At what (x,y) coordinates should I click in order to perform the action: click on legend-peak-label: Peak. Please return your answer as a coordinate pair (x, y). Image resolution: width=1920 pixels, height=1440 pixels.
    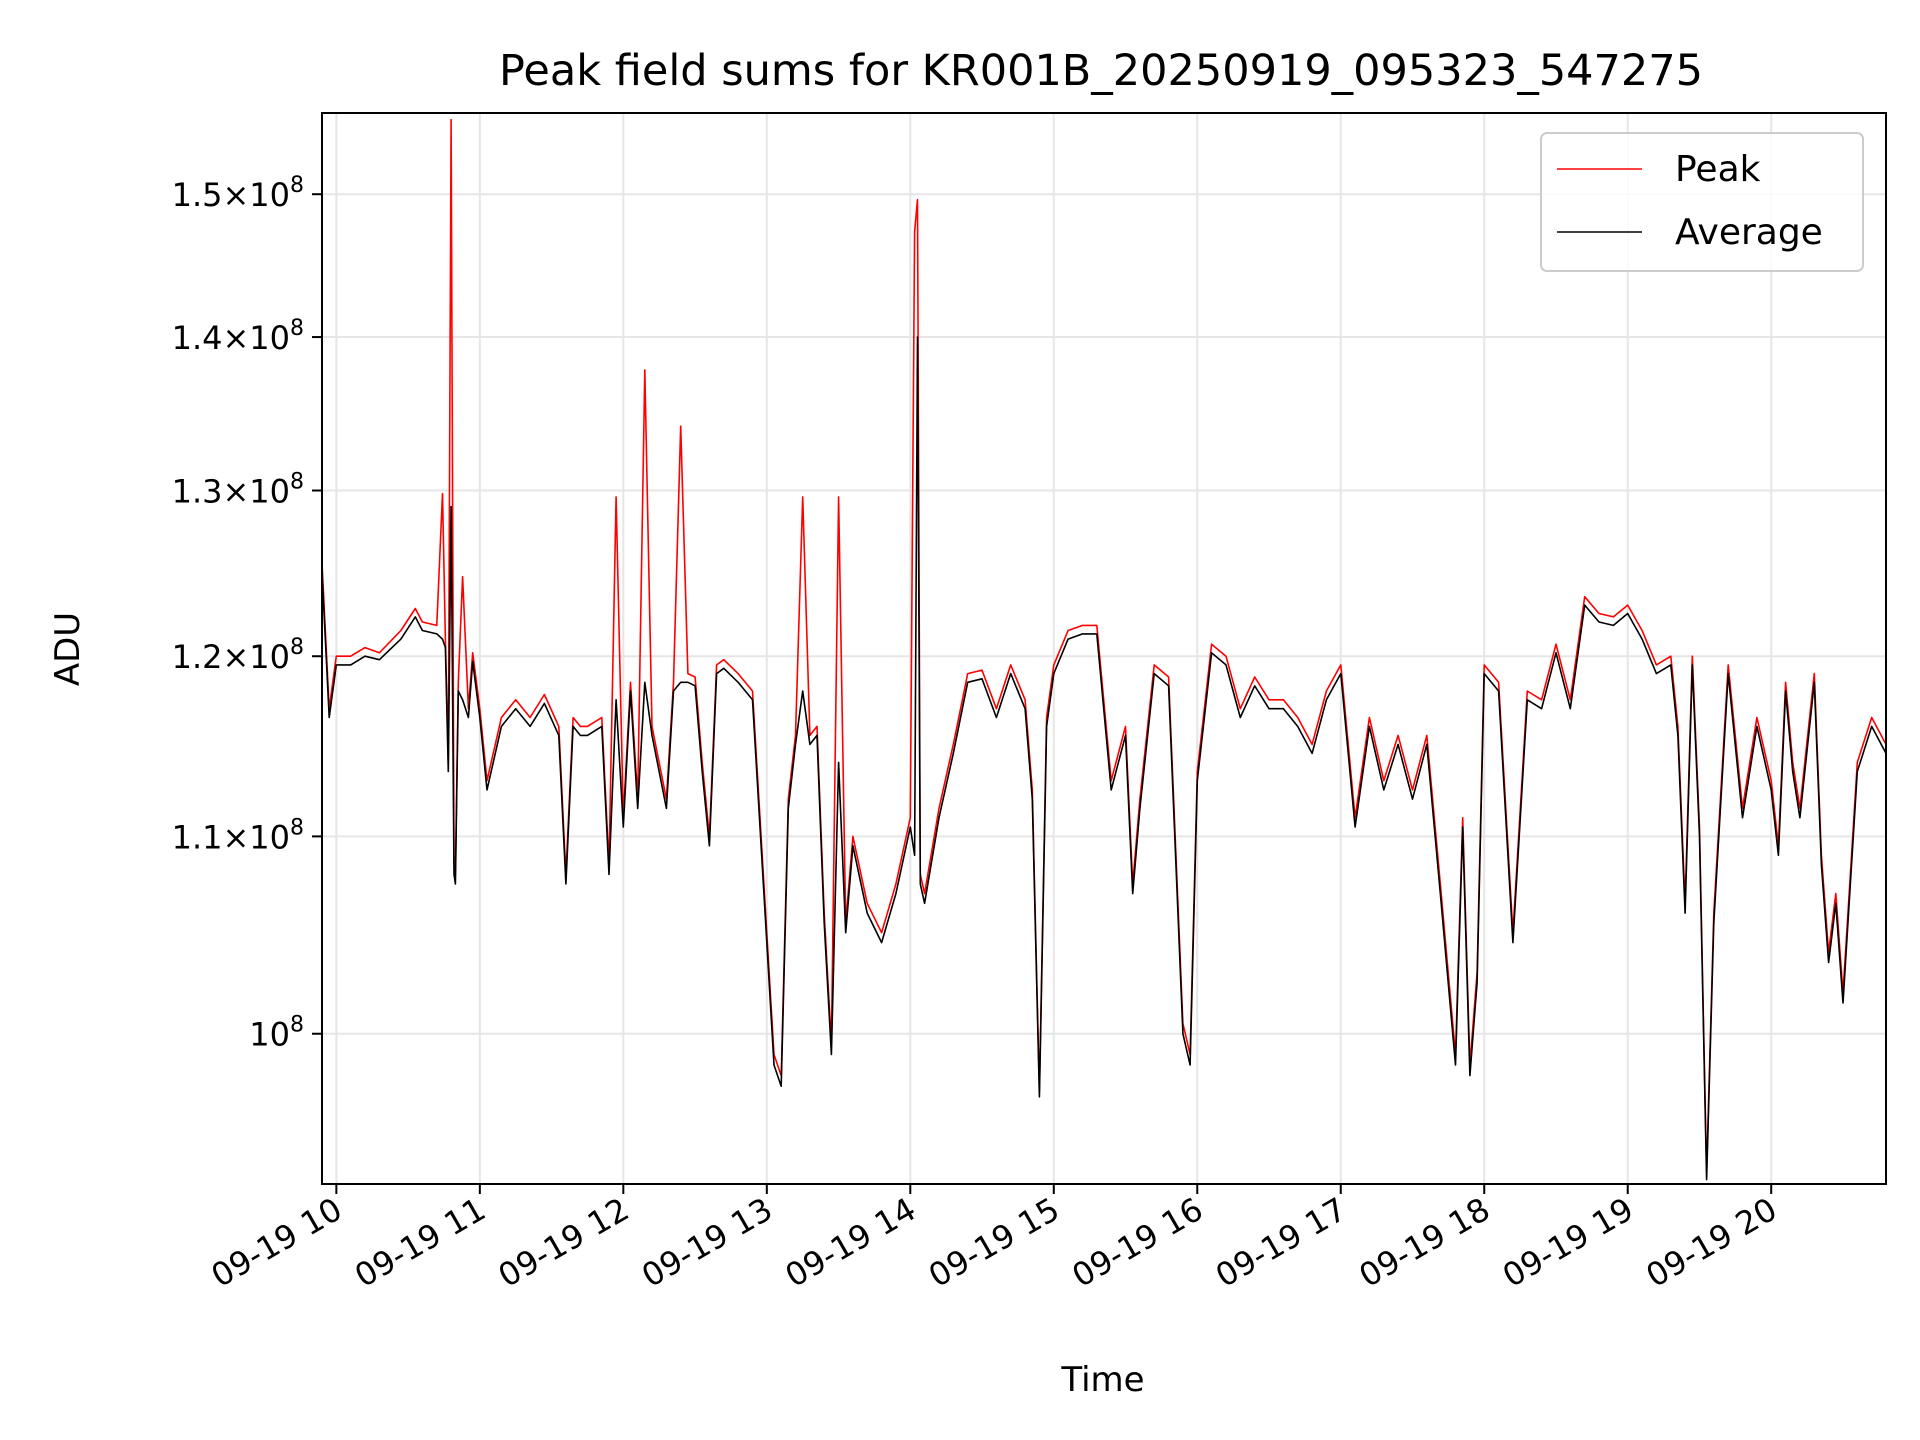
    Looking at the image, I should click on (1718, 169).